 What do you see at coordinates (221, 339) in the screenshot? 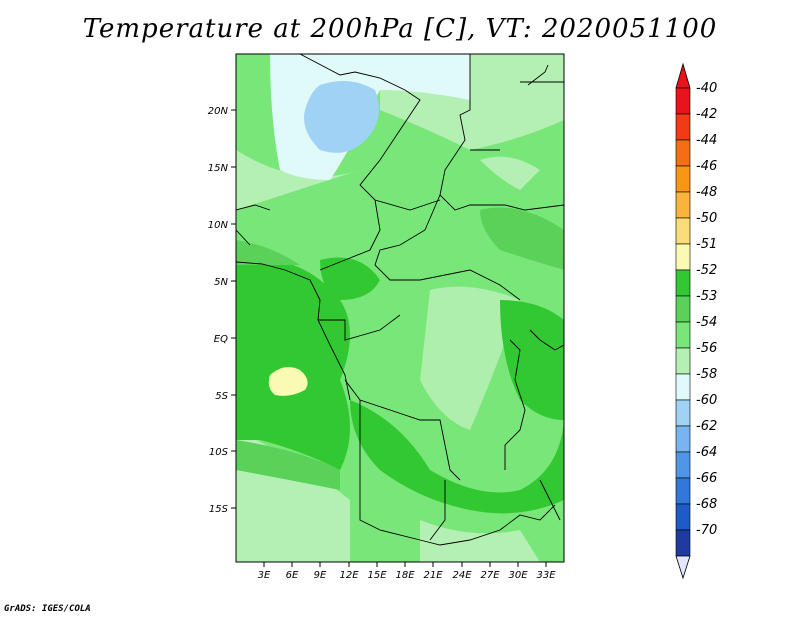
I see `lat-label: EQ` at bounding box center [221, 339].